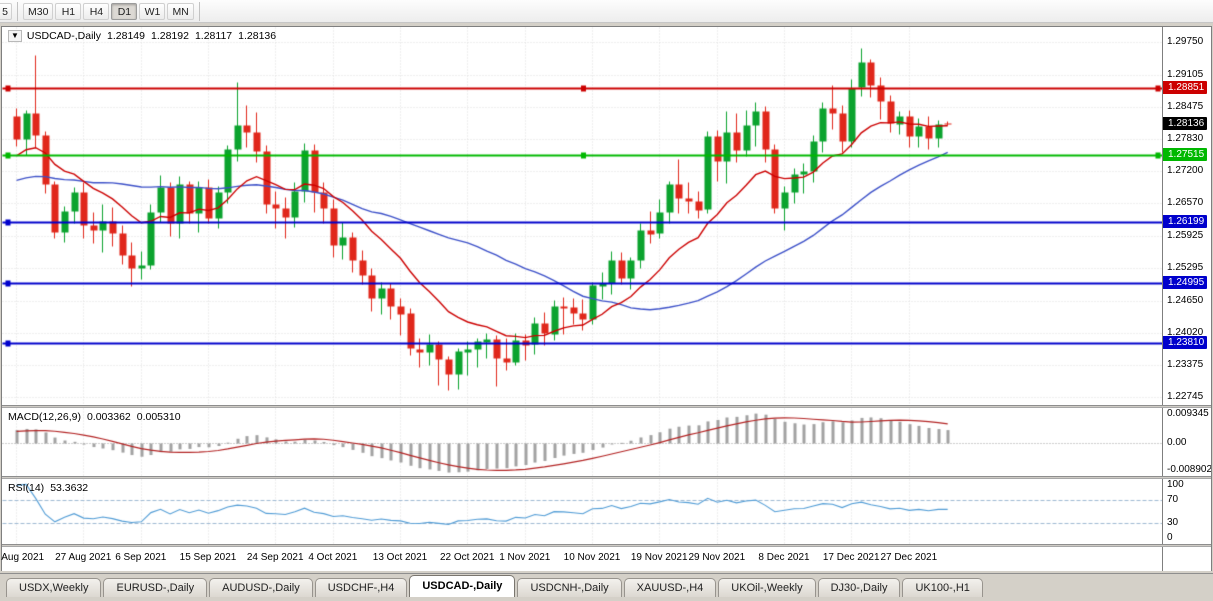  I want to click on chart-tab-uk100-h1: UK100-,H1, so click(942, 587).